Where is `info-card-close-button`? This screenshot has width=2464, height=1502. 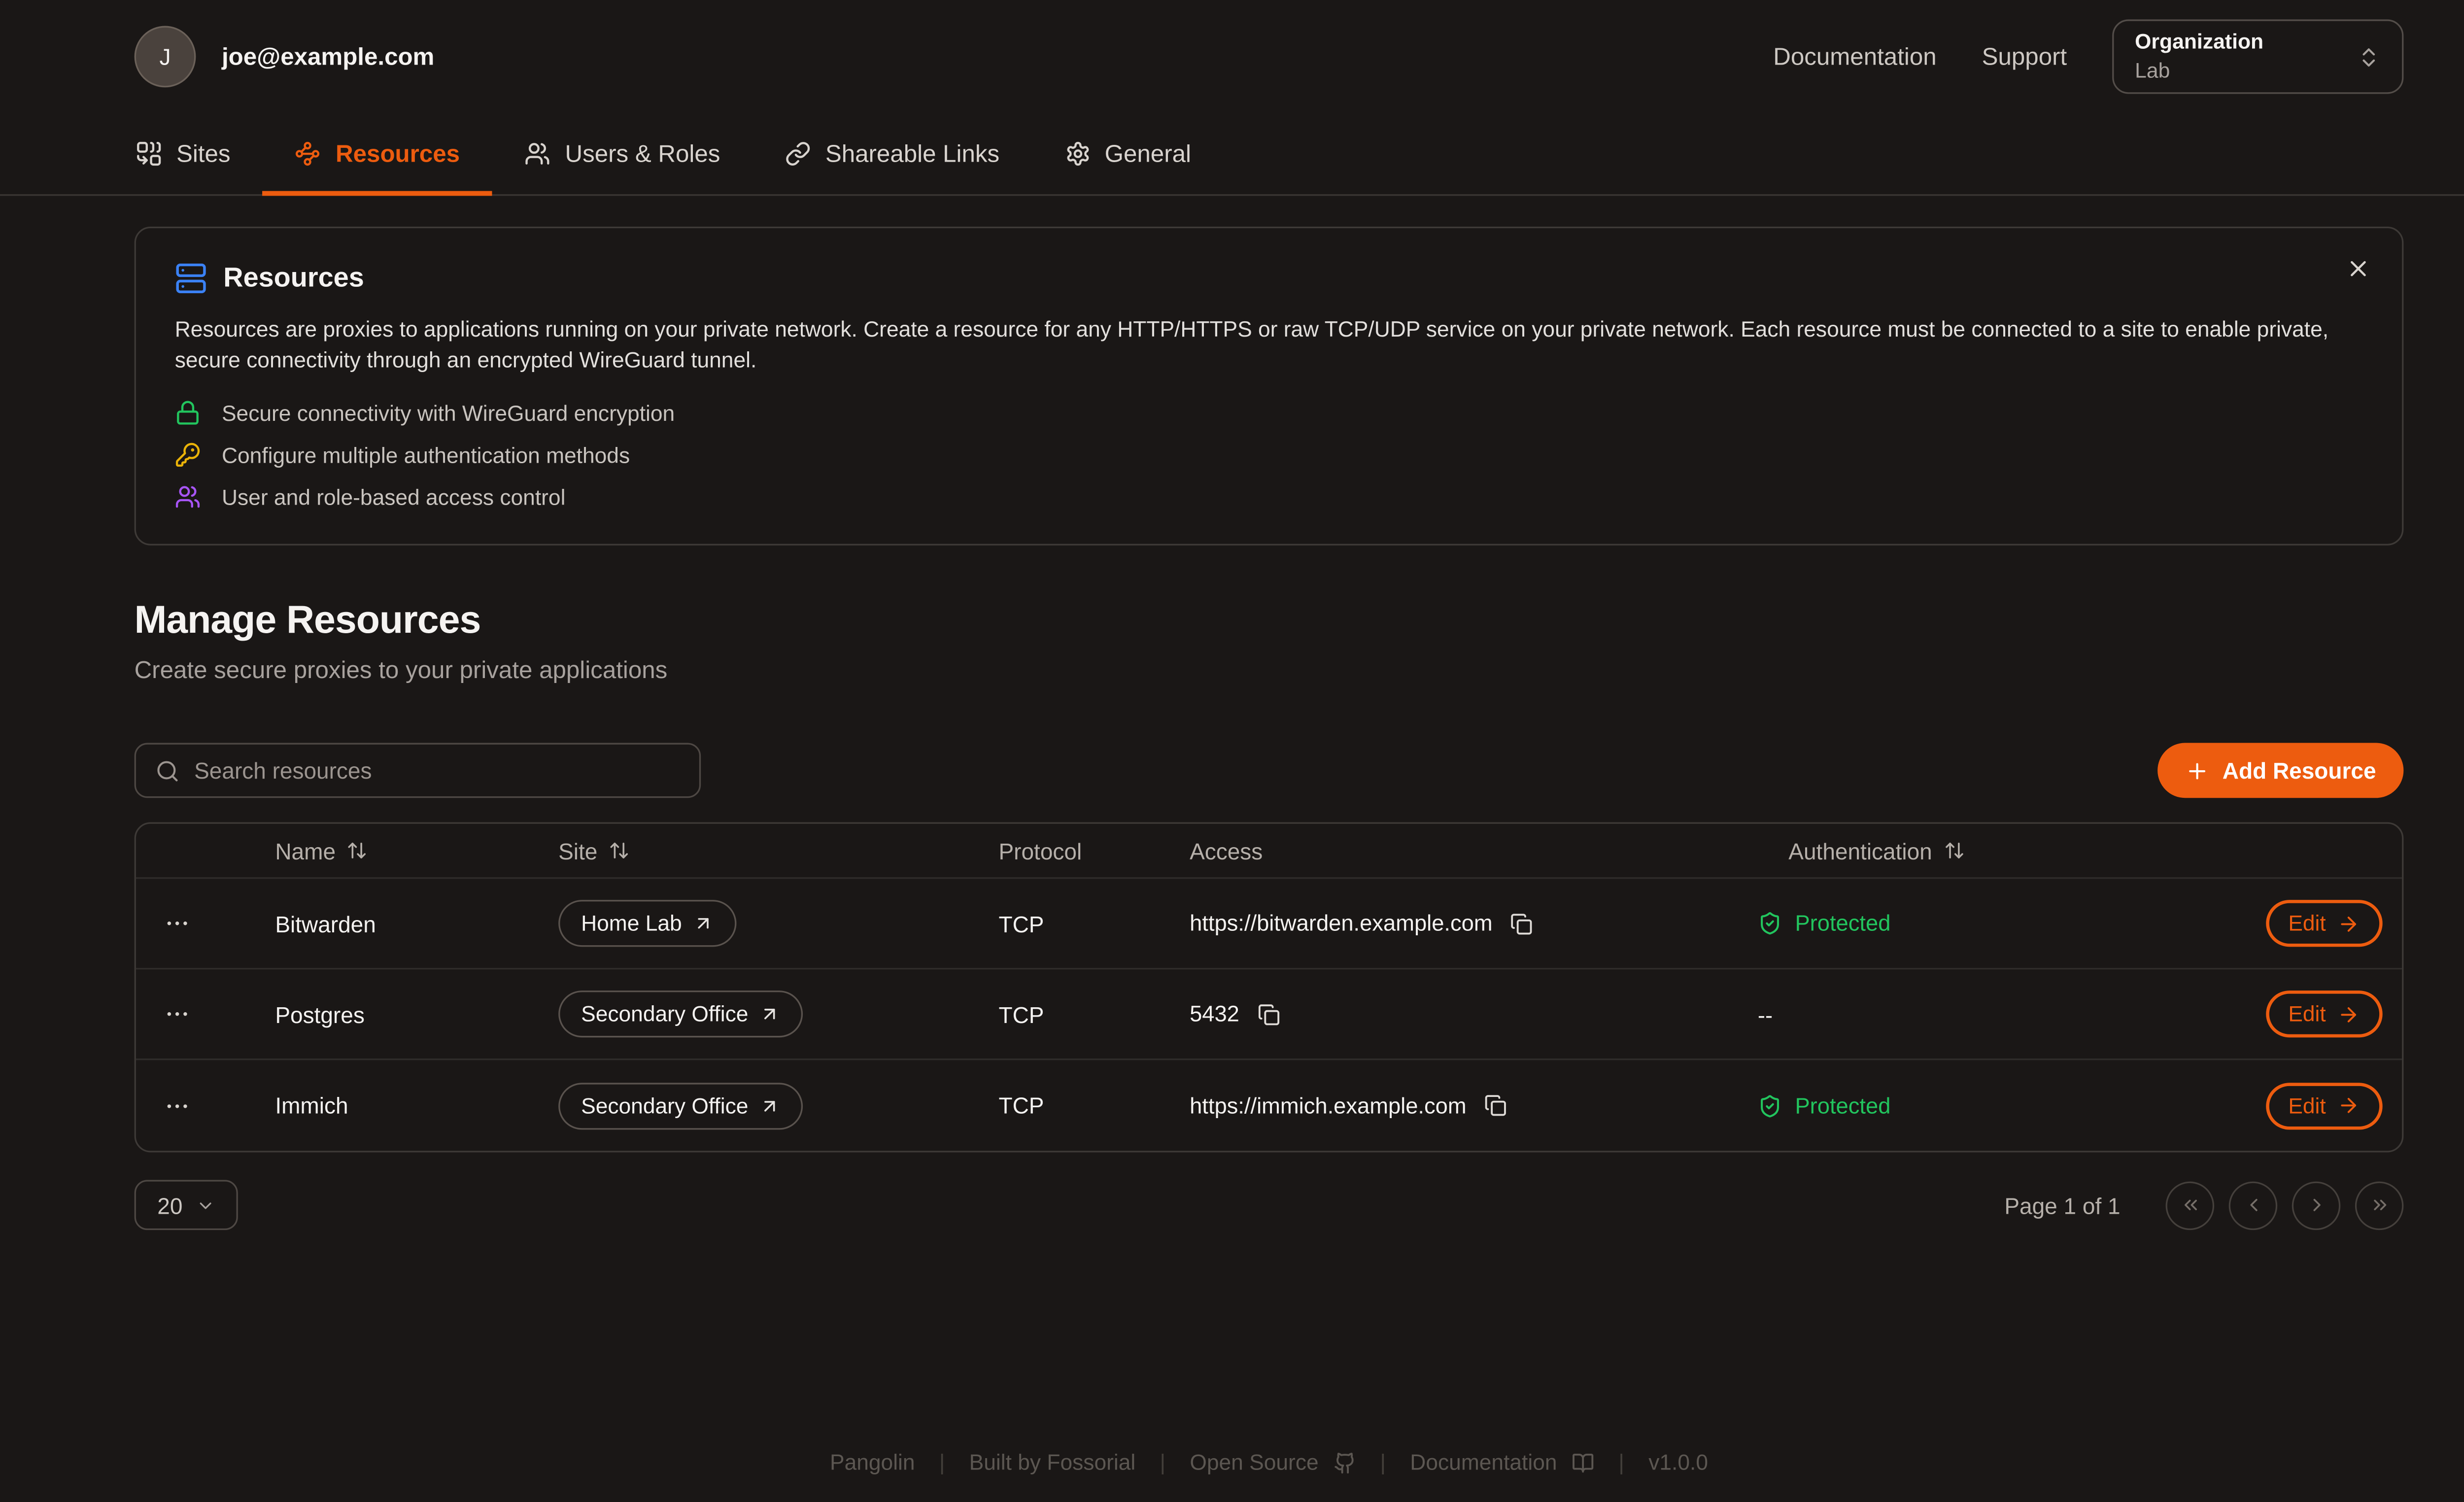 info-card-close-button is located at coordinates (2358, 269).